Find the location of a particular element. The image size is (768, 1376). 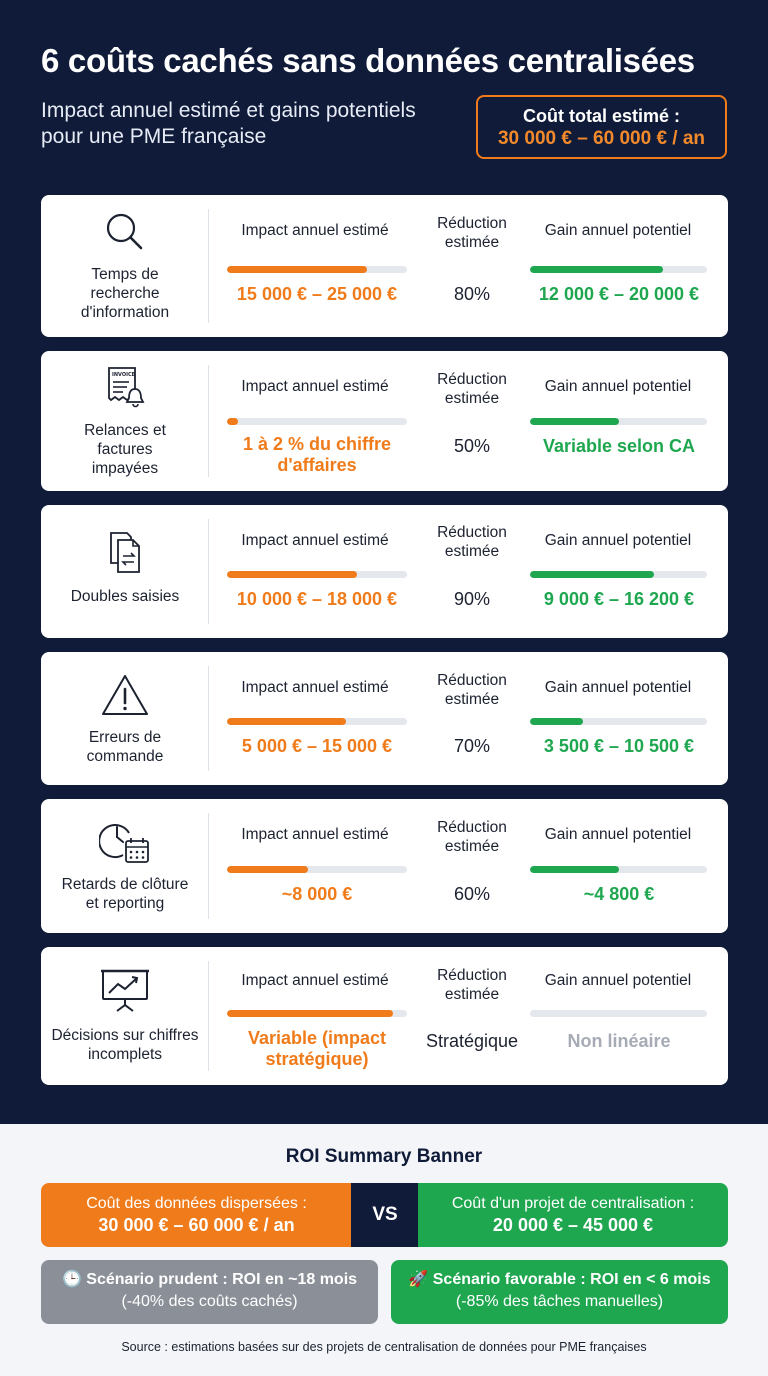

favorable-scenario-title: 🚀 Scénario favorable : ROI en < 6 mois is located at coordinates (559, 1279).